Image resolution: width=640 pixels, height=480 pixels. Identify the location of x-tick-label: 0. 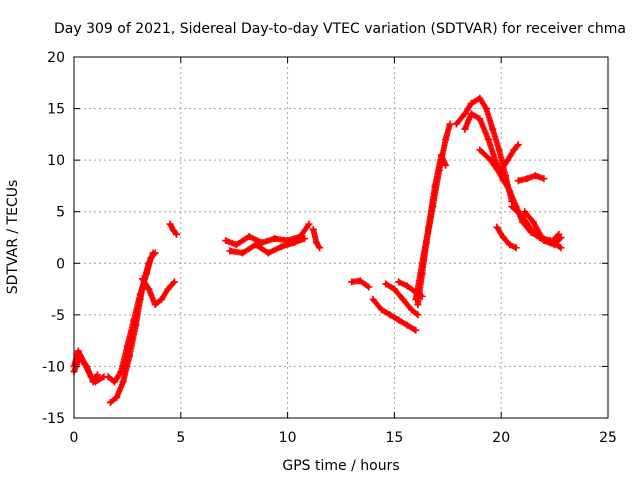
(74, 438).